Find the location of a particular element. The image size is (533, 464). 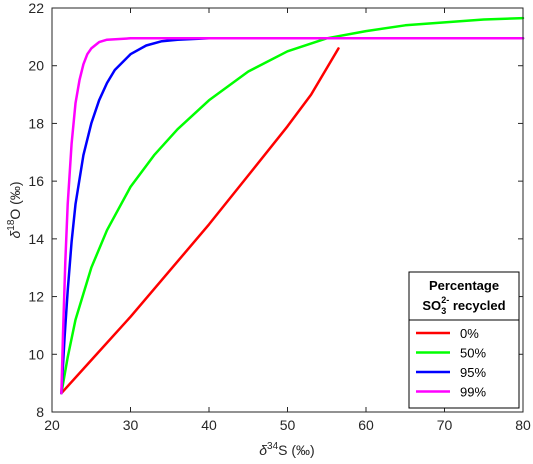

legend-title-line2: SO32- recycled is located at coordinates (463, 305).